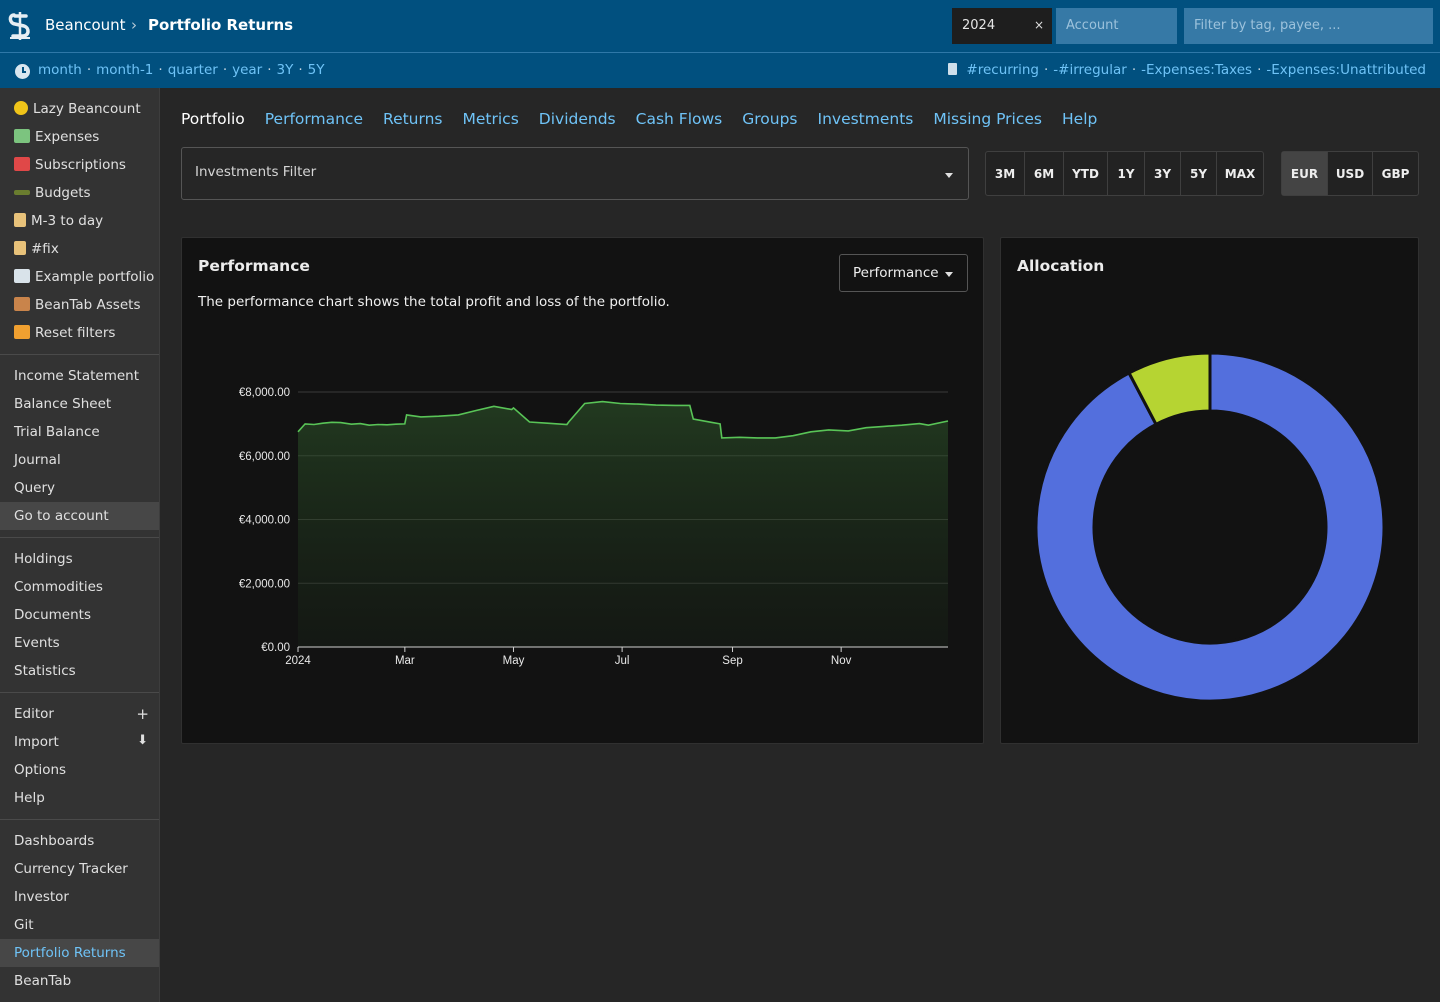 Image resolution: width=1440 pixels, height=1002 pixels. Describe the element at coordinates (142, 714) in the screenshot. I see `plus-icon: +` at that location.